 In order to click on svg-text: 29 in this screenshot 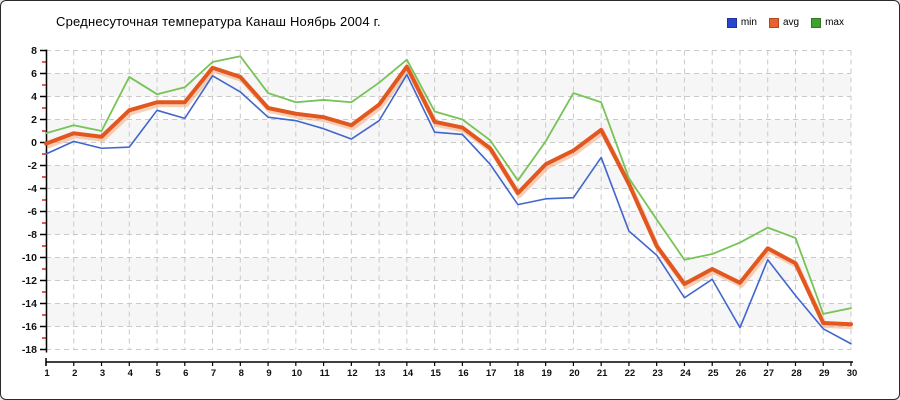, I will do `click(824, 373)`.